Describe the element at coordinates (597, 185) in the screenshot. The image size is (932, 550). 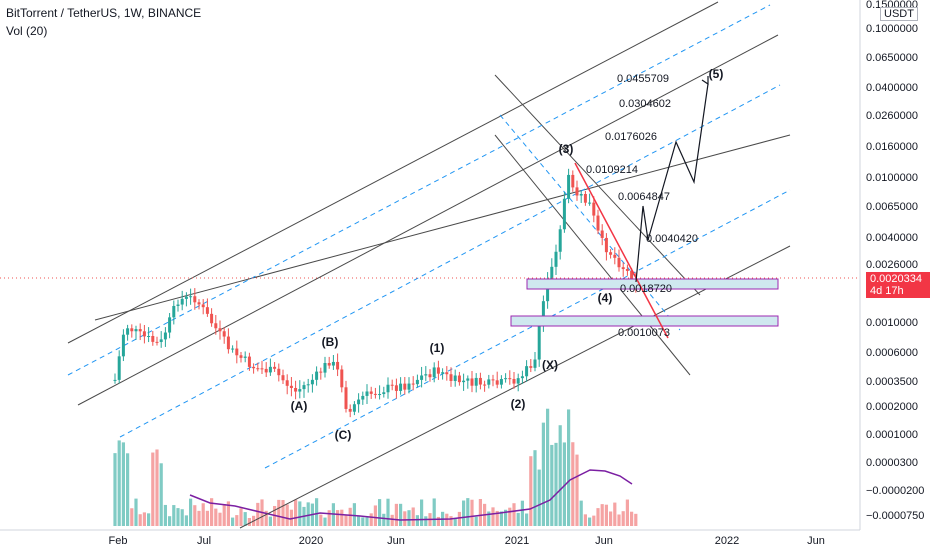
I see `channel-line` at that location.